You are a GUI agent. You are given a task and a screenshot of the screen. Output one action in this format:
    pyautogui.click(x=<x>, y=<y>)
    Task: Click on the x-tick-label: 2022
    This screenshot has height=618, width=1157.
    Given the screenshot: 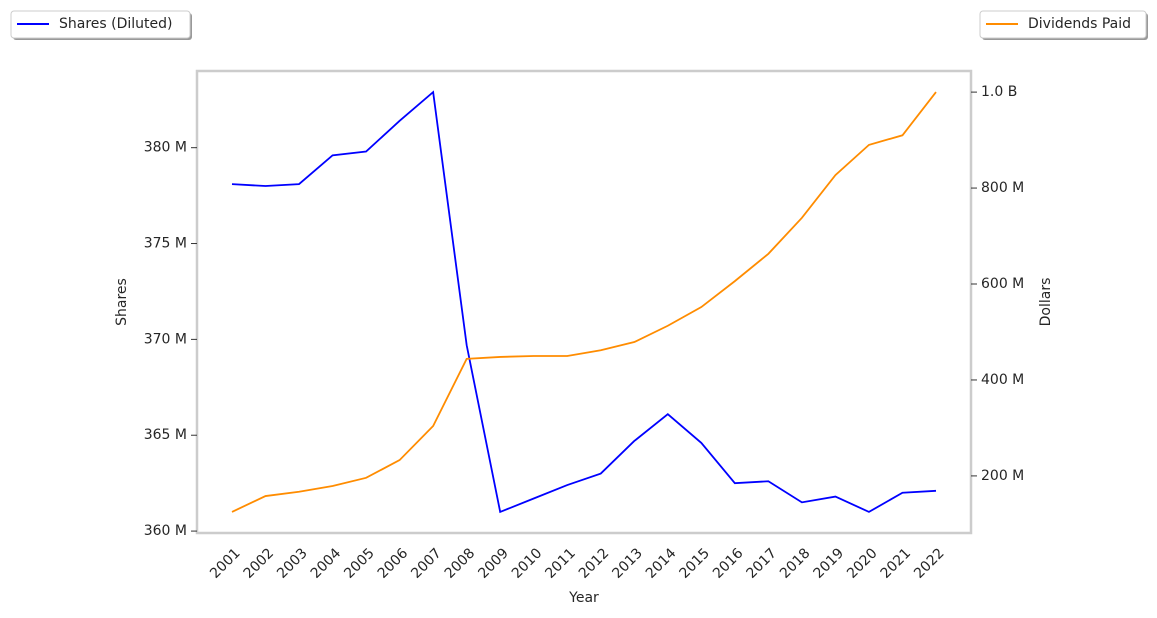 What is the action you would take?
    pyautogui.click(x=929, y=563)
    